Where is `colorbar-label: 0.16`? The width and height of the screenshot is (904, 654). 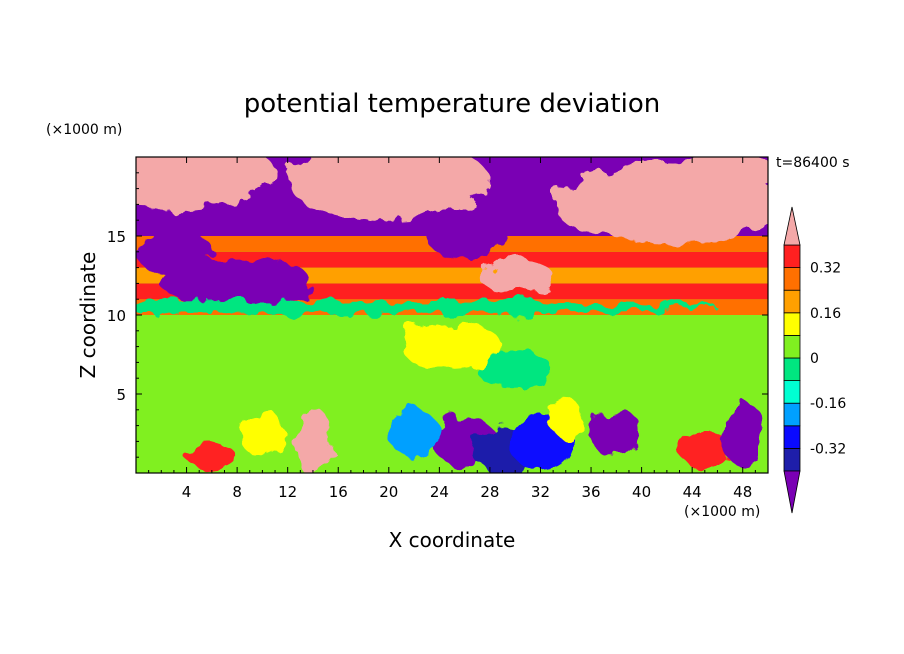 colorbar-label: 0.16 is located at coordinates (825, 314).